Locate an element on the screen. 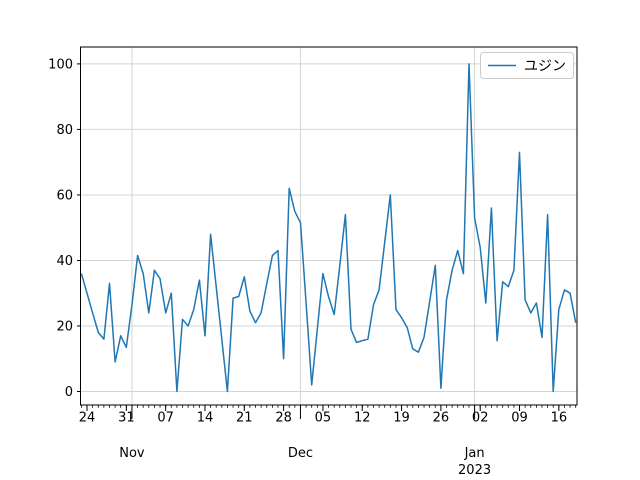 The height and width of the screenshot is (480, 640). legend-label: ユジン is located at coordinates (545, 67).